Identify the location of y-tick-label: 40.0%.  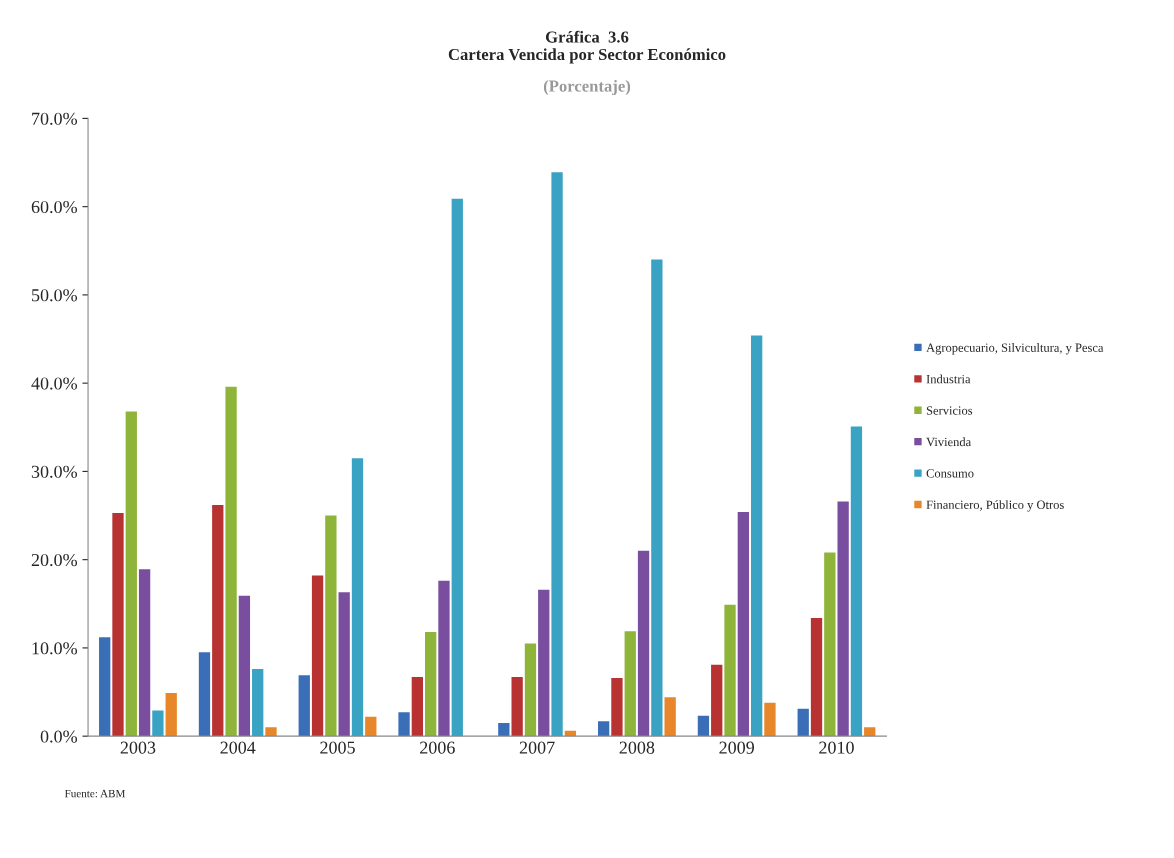
(54, 383).